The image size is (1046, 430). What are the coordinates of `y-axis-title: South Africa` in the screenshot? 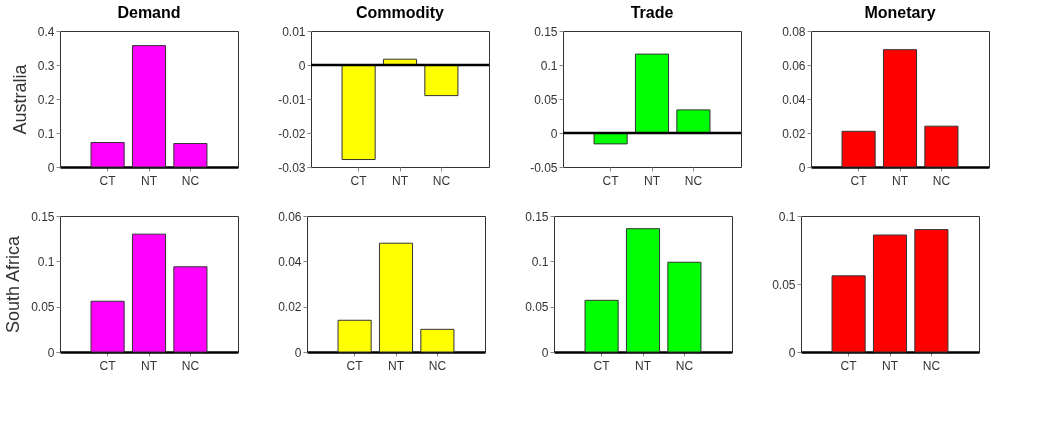 It's located at (13, 284).